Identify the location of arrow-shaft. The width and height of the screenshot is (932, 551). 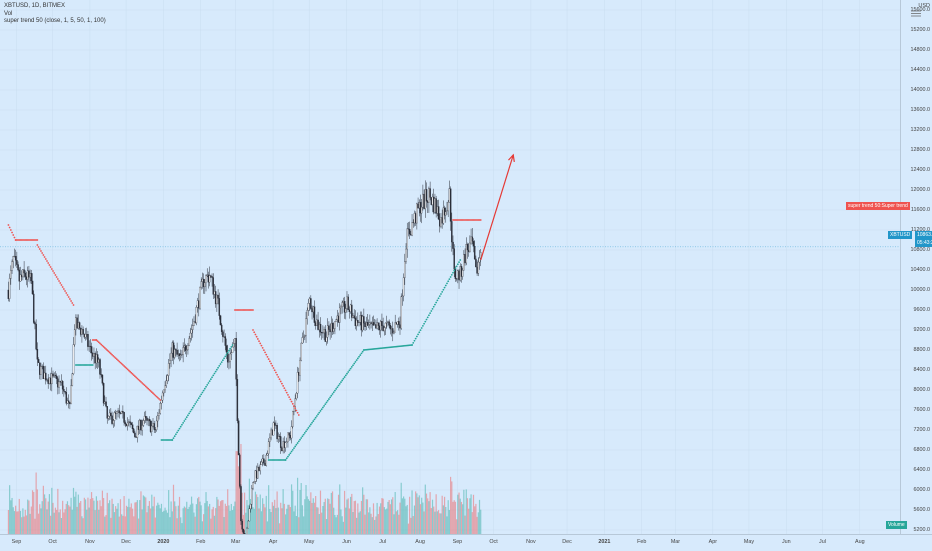
(497, 207).